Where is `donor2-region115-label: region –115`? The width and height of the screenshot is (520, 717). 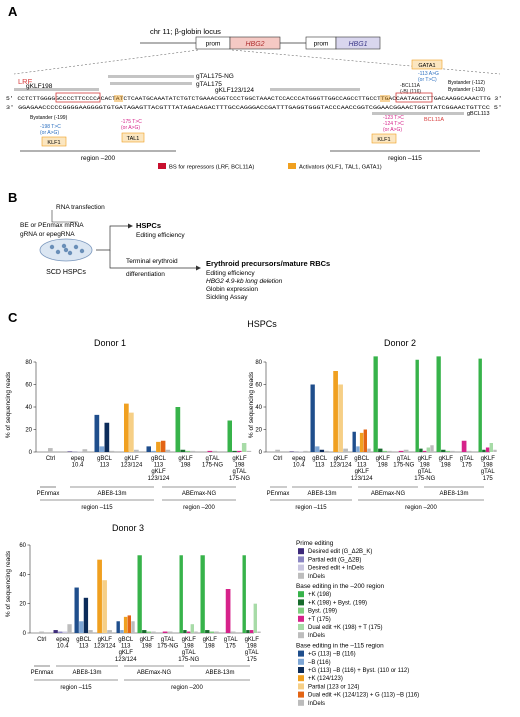
donor2-region115-label: region –115 is located at coordinates (311, 508).